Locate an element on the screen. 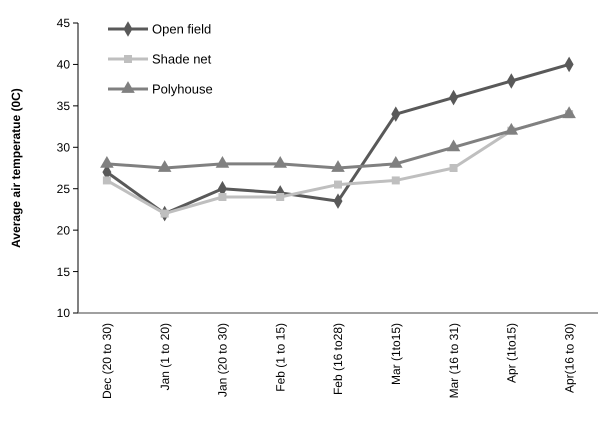  y-axis-title: Average air temperatue (0C) is located at coordinates (16, 168).